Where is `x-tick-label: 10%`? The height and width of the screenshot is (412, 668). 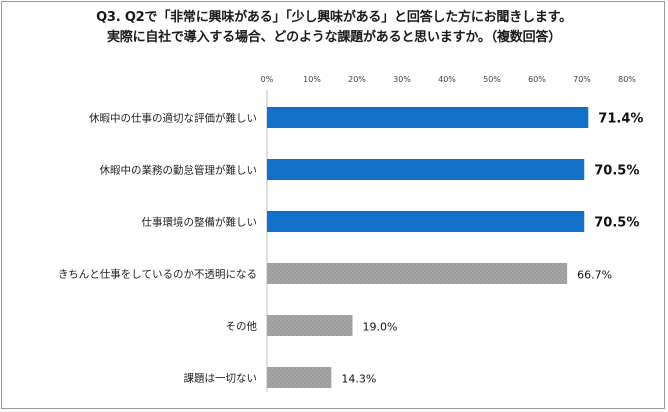 x-tick-label: 10% is located at coordinates (312, 79).